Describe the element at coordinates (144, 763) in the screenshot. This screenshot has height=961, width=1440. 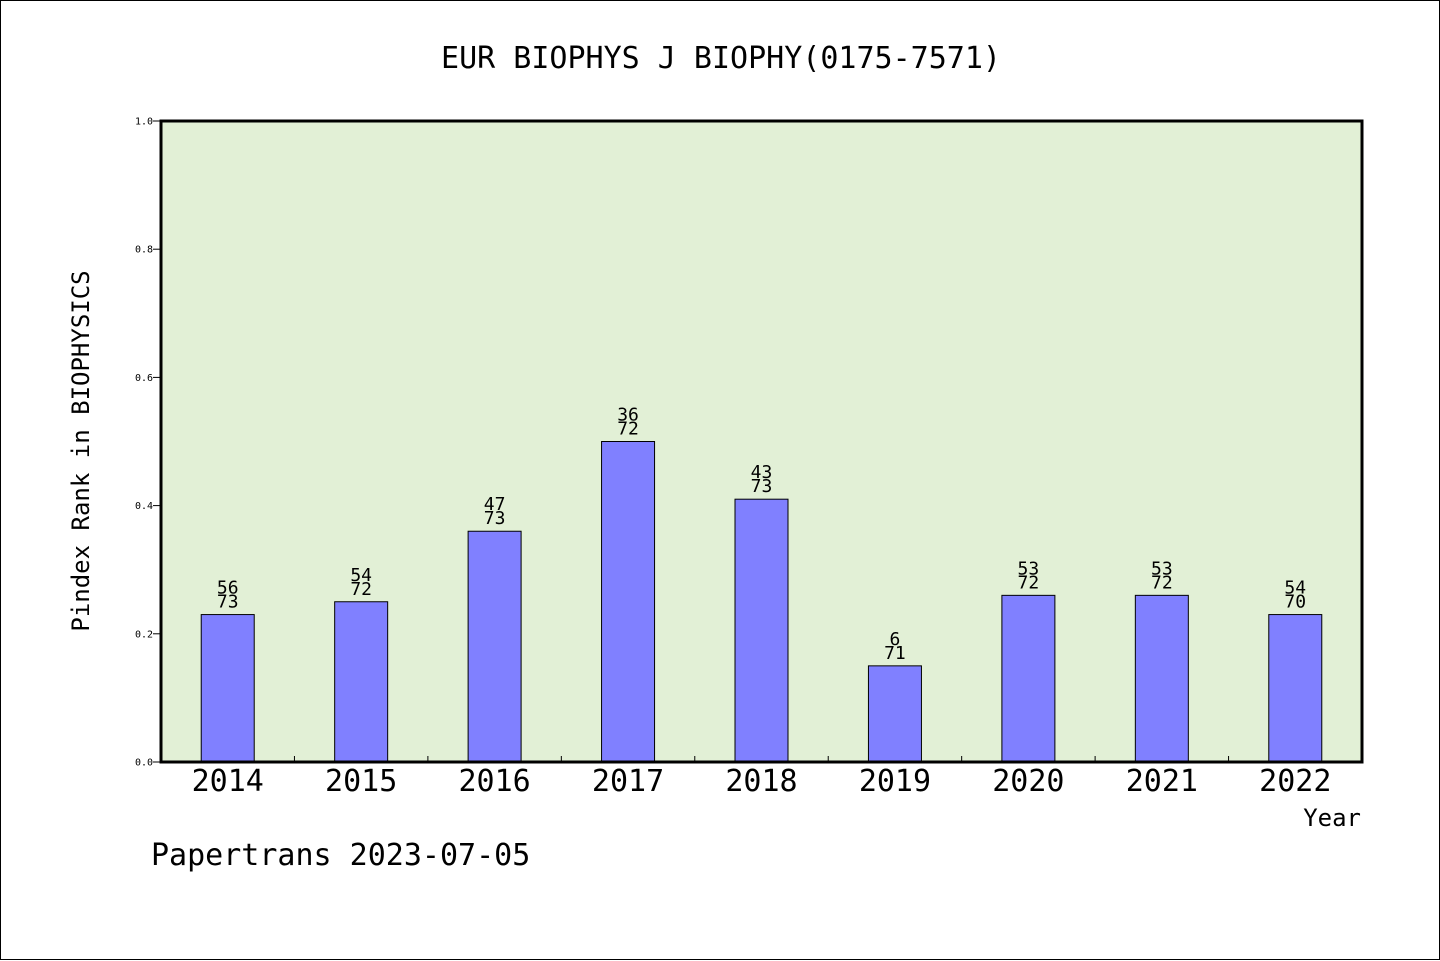
I see `y-tick-label: 0.0` at that location.